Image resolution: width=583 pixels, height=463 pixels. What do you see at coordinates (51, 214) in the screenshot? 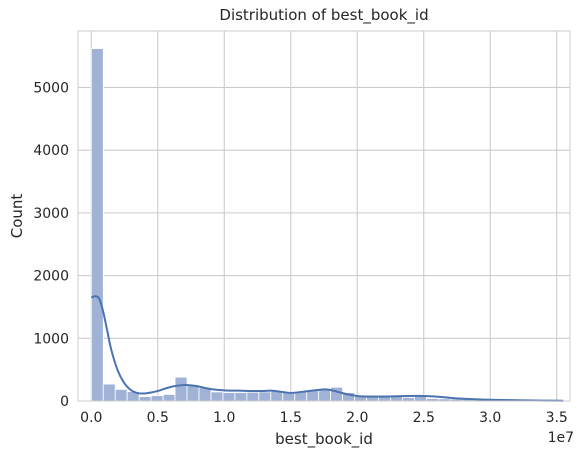
I see `y-tick-label: 3000` at bounding box center [51, 214].